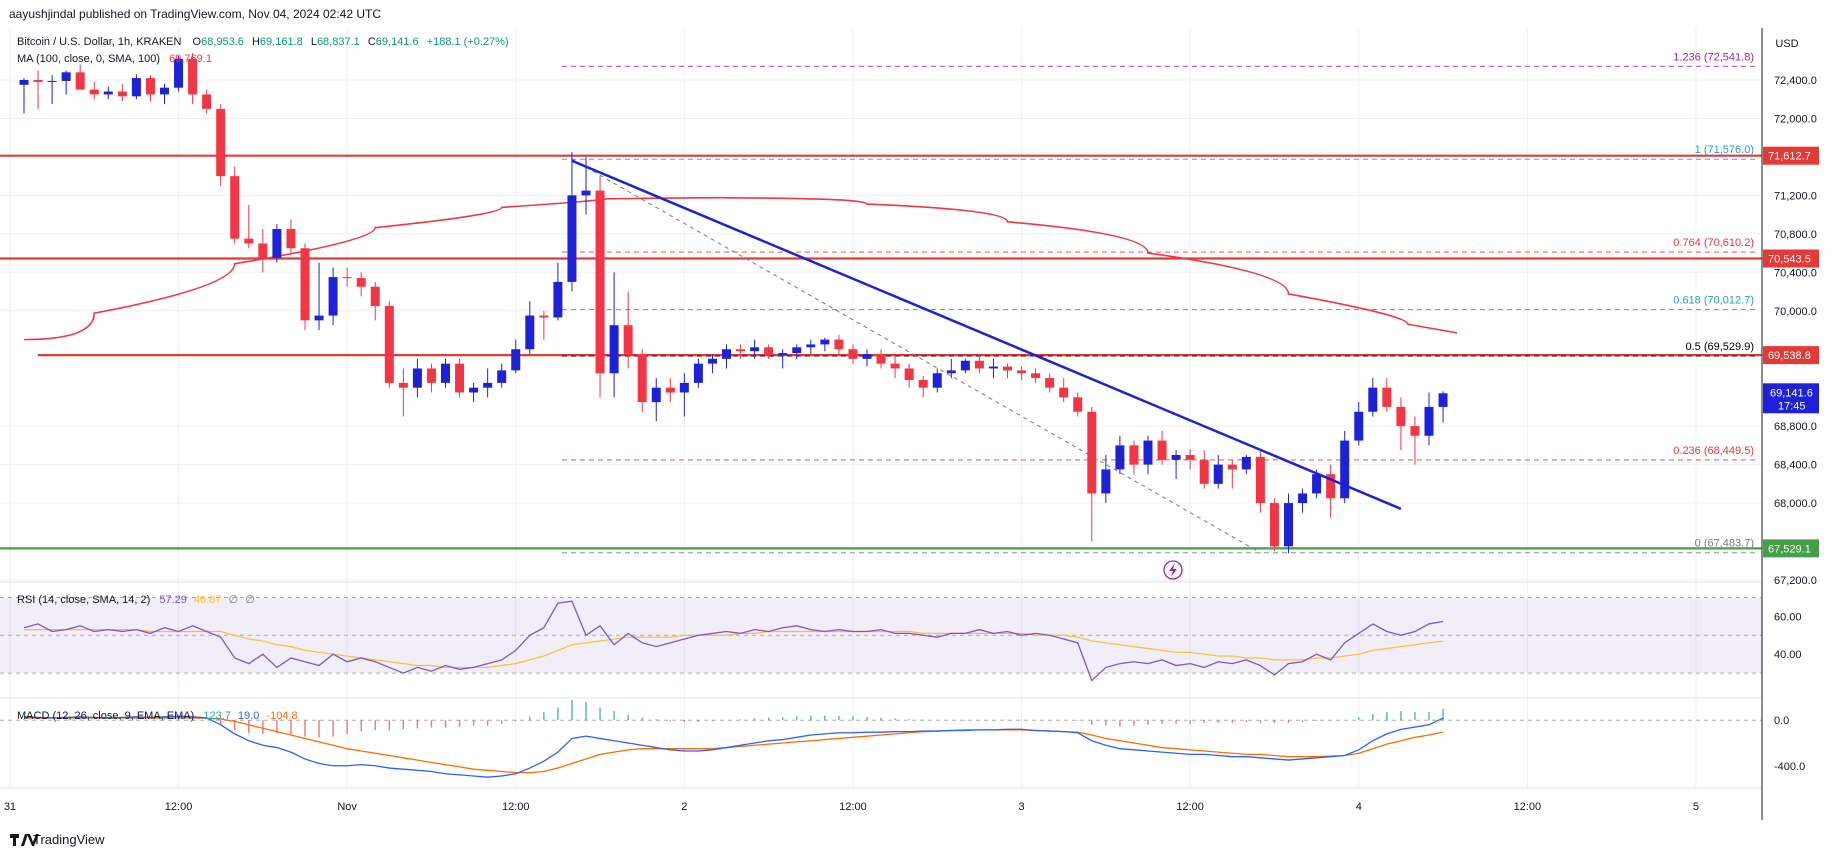  What do you see at coordinates (99, 42) in the screenshot?
I see `symbol-title: Bitcoin / U.S. Dollar, 1h, KRAKEN` at bounding box center [99, 42].